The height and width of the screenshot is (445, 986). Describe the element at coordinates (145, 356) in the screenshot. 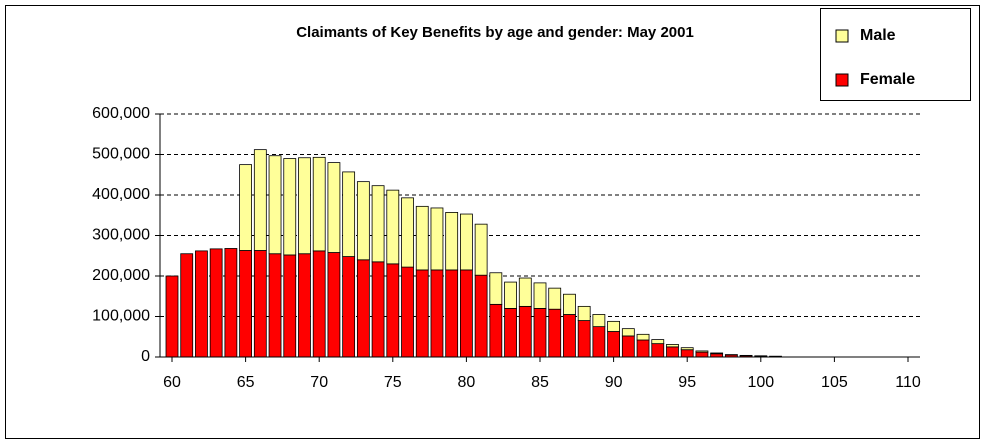

I see `y-tick-label: 0` at that location.